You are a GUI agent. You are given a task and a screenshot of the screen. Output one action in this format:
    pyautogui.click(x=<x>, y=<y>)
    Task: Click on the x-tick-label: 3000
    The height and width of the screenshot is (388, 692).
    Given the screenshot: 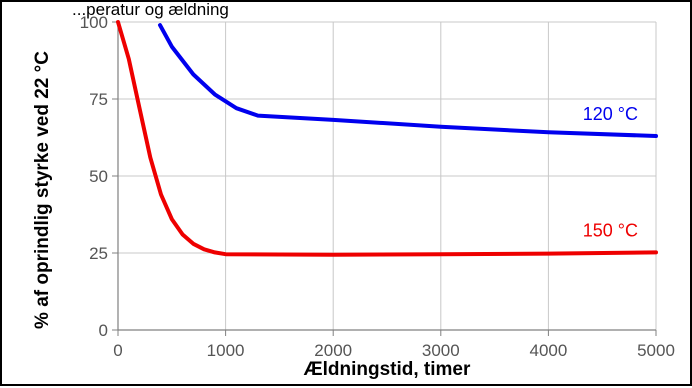 What is the action you would take?
    pyautogui.click(x=441, y=350)
    